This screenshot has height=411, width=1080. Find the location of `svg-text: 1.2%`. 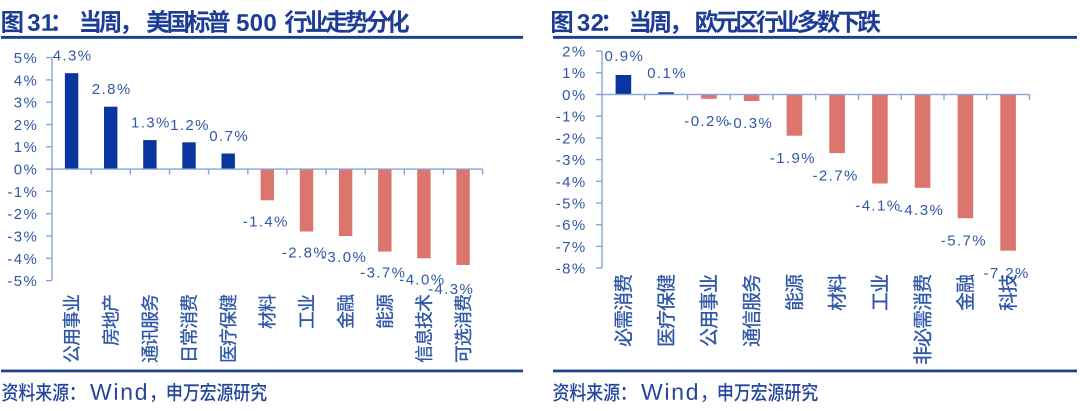

svg-text: 1.2% is located at coordinates (190, 125).